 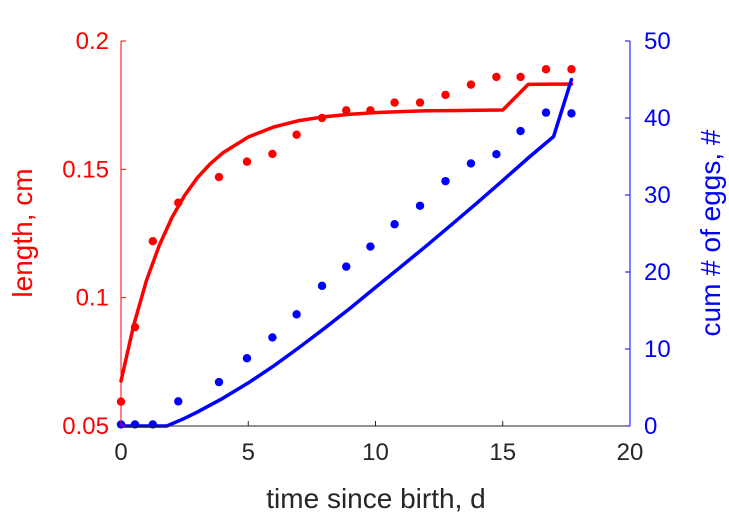 I want to click on y-right-tick-label: 10, so click(x=657, y=349).